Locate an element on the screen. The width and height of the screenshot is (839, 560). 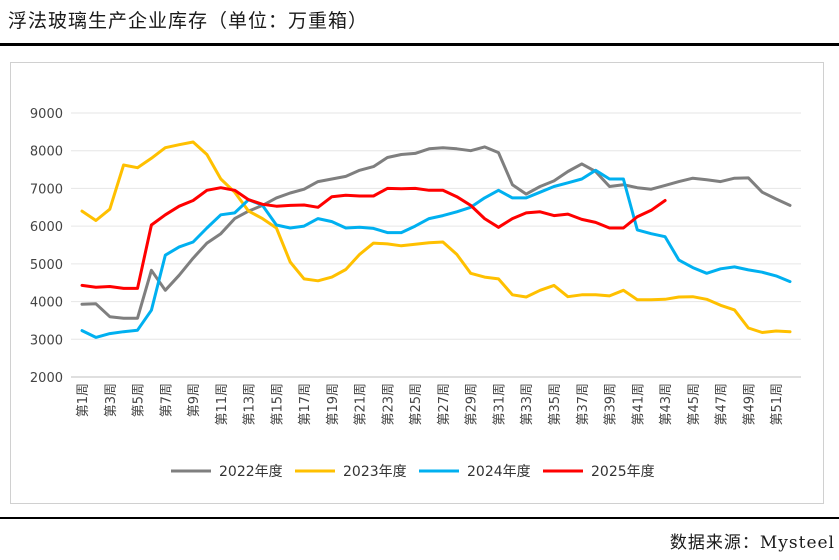
legend: 2022年度 2023年度 2024年度 2025年度 is located at coordinates (413, 472).